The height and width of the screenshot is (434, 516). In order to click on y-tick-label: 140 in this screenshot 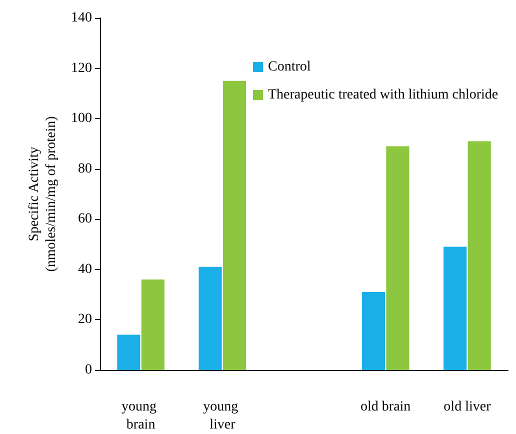, I will do `click(81, 18)`.